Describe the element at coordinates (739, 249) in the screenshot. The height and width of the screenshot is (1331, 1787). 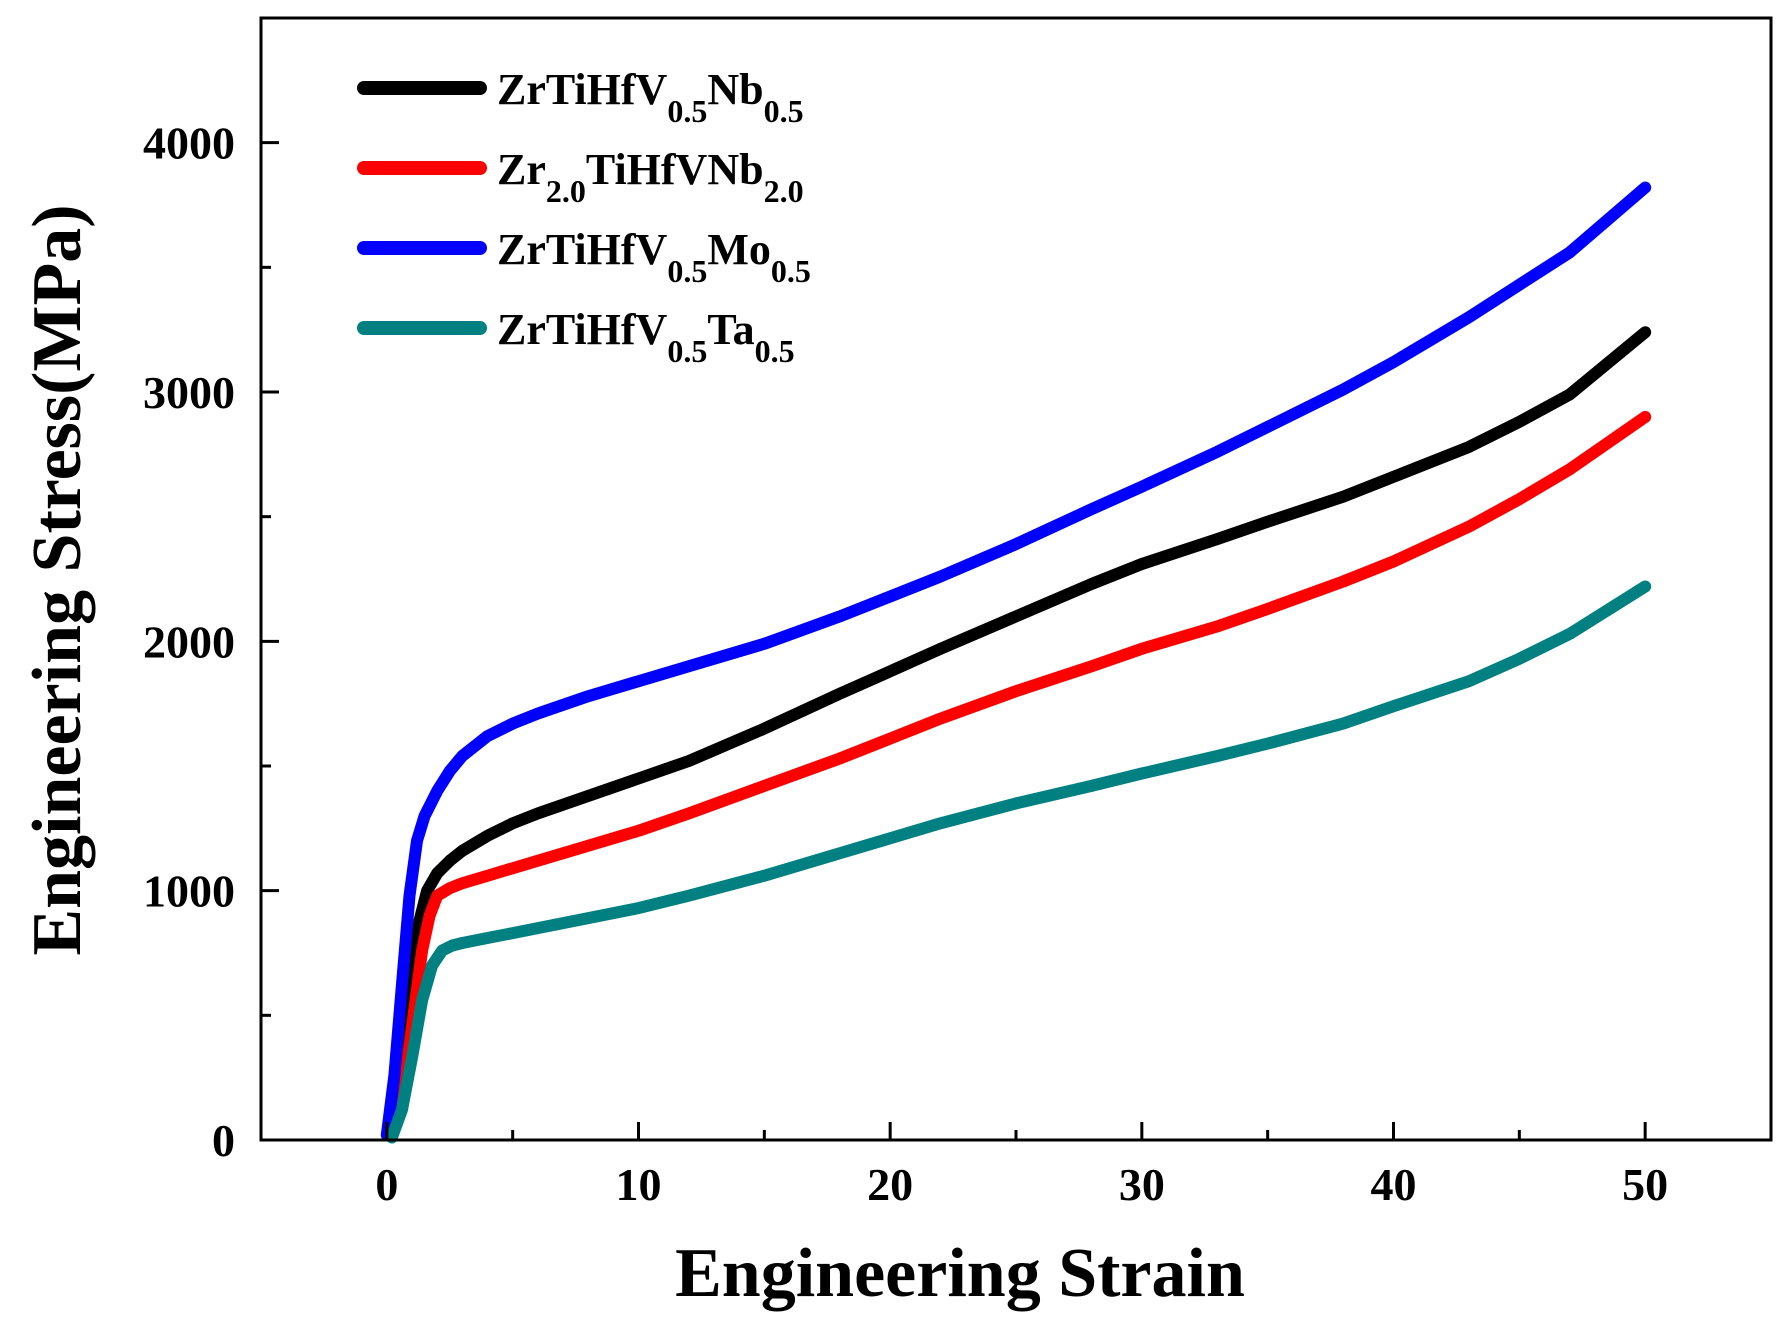
I see `legend-text-part: Mo` at that location.